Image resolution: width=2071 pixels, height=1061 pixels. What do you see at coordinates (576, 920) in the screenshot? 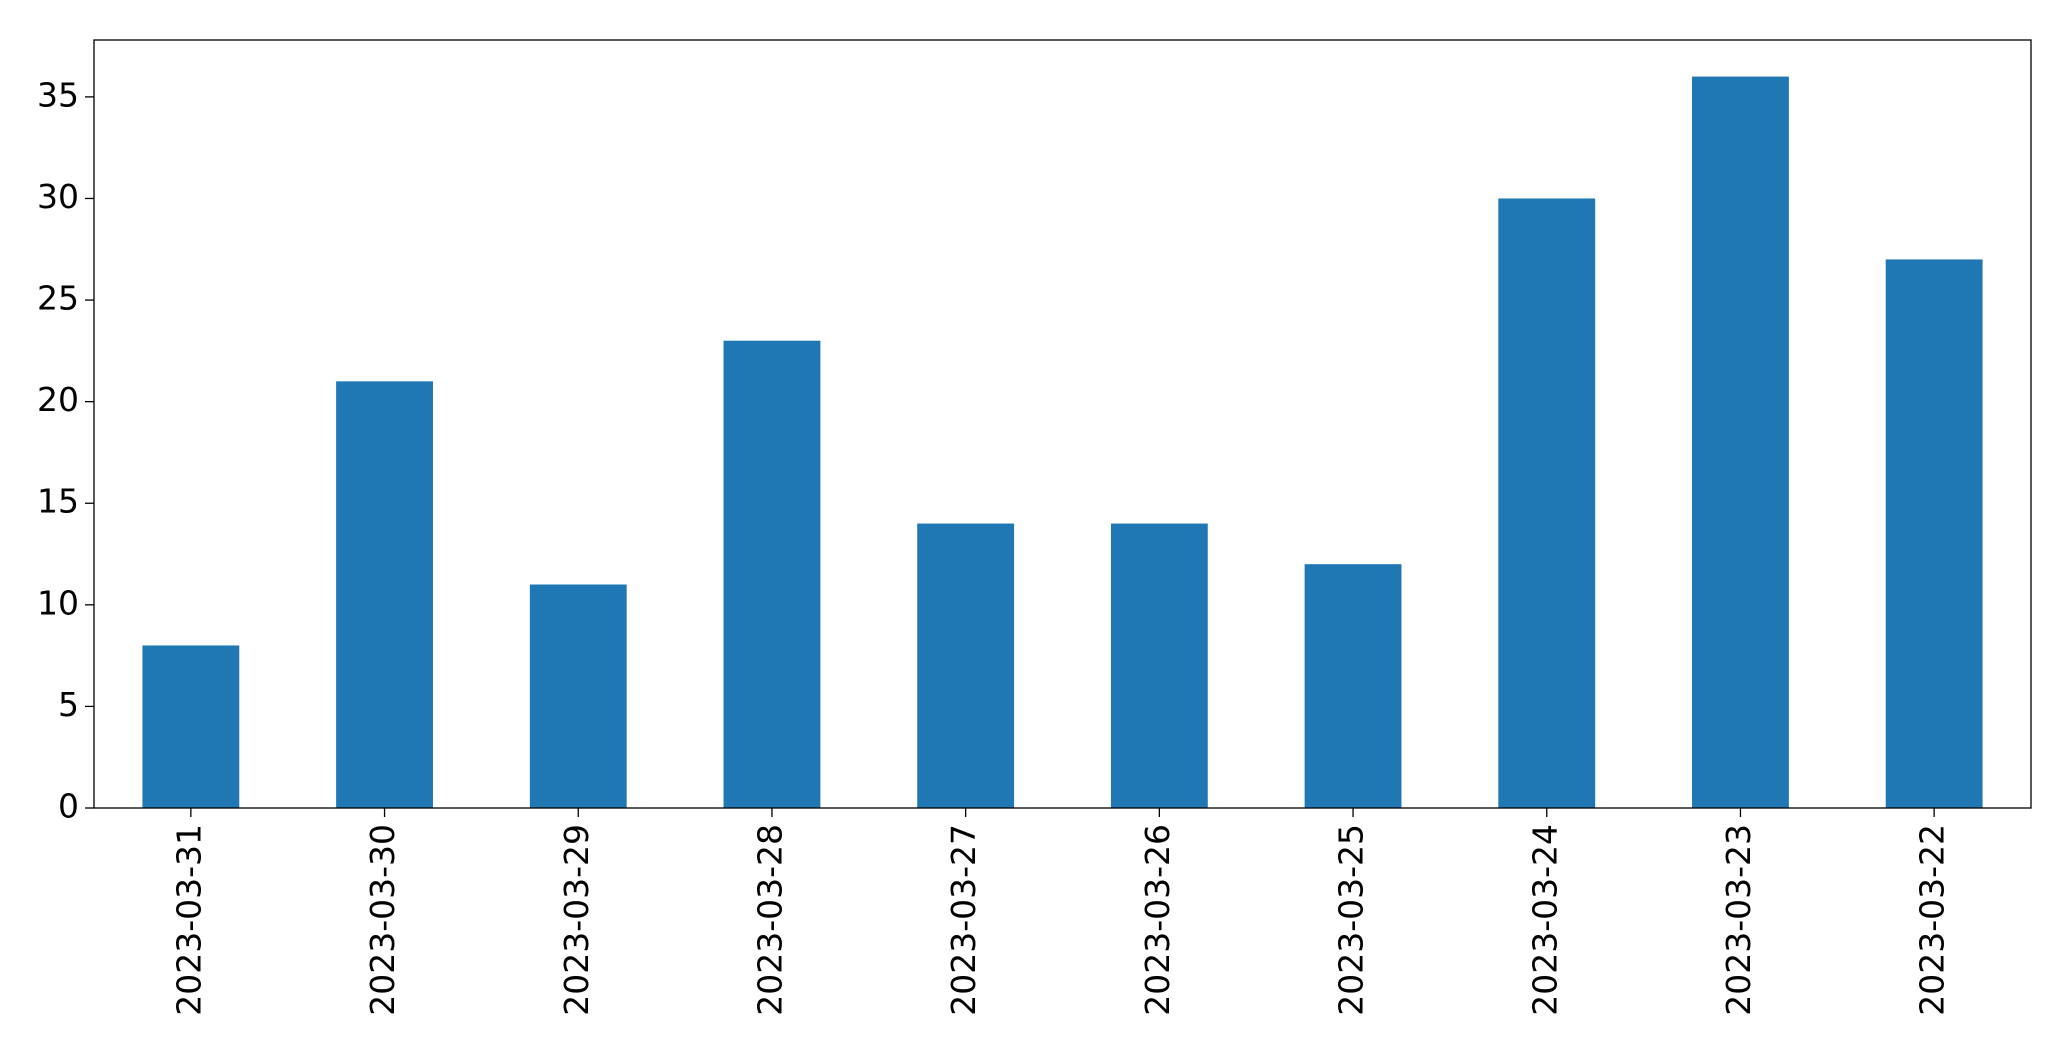
I see `x-tick-label: 2023-03-29` at bounding box center [576, 920].